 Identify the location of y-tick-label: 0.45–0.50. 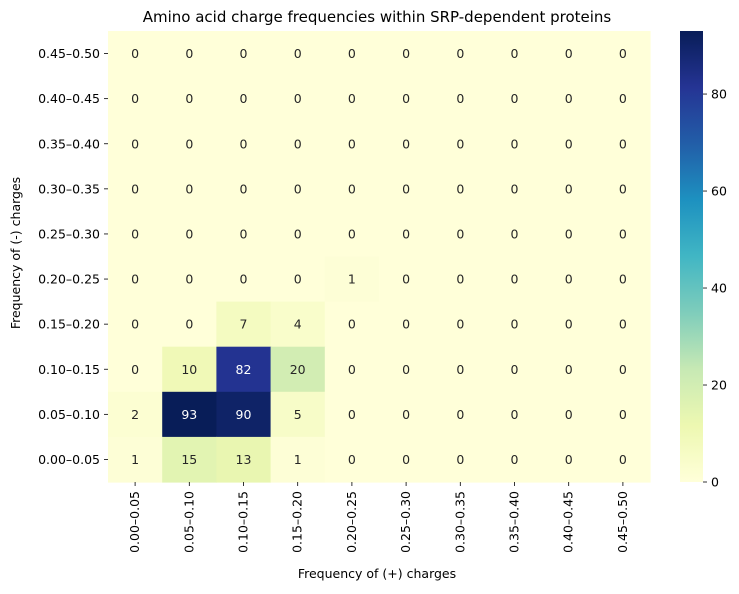
(69, 53).